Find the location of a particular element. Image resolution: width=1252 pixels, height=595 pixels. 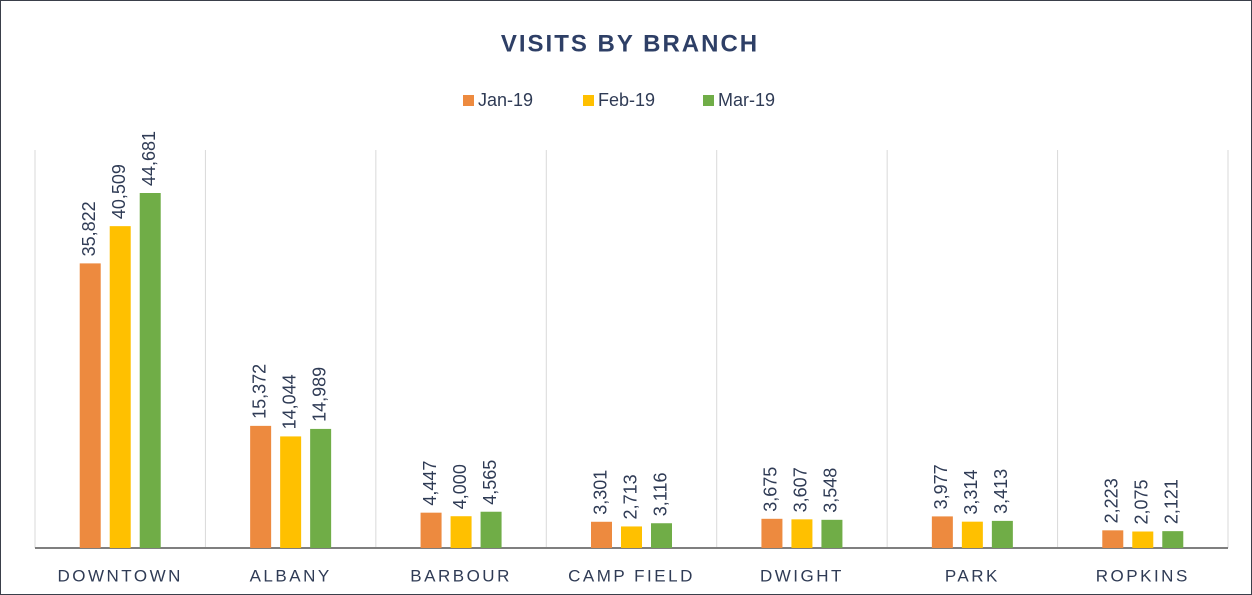

value-label: 35,822 is located at coordinates (89, 228).